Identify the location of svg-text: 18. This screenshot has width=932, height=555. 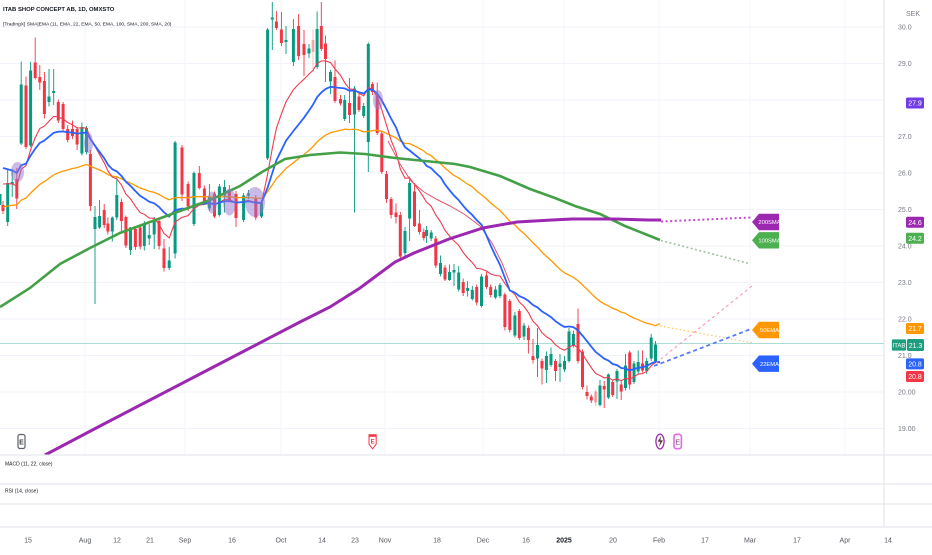
(437, 541).